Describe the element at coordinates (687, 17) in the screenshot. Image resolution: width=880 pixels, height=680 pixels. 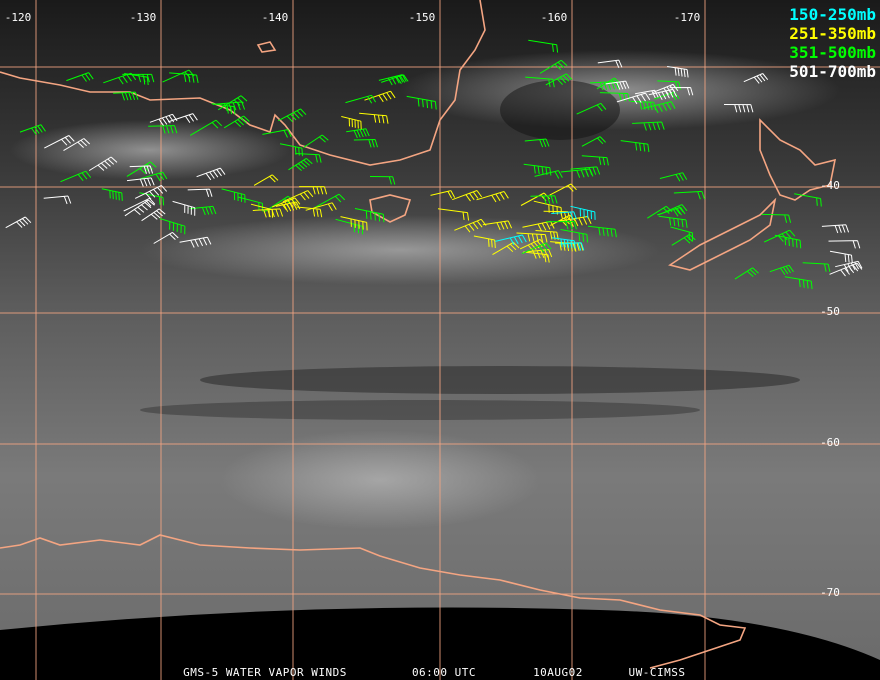
I see `longitude-label: -170` at that location.